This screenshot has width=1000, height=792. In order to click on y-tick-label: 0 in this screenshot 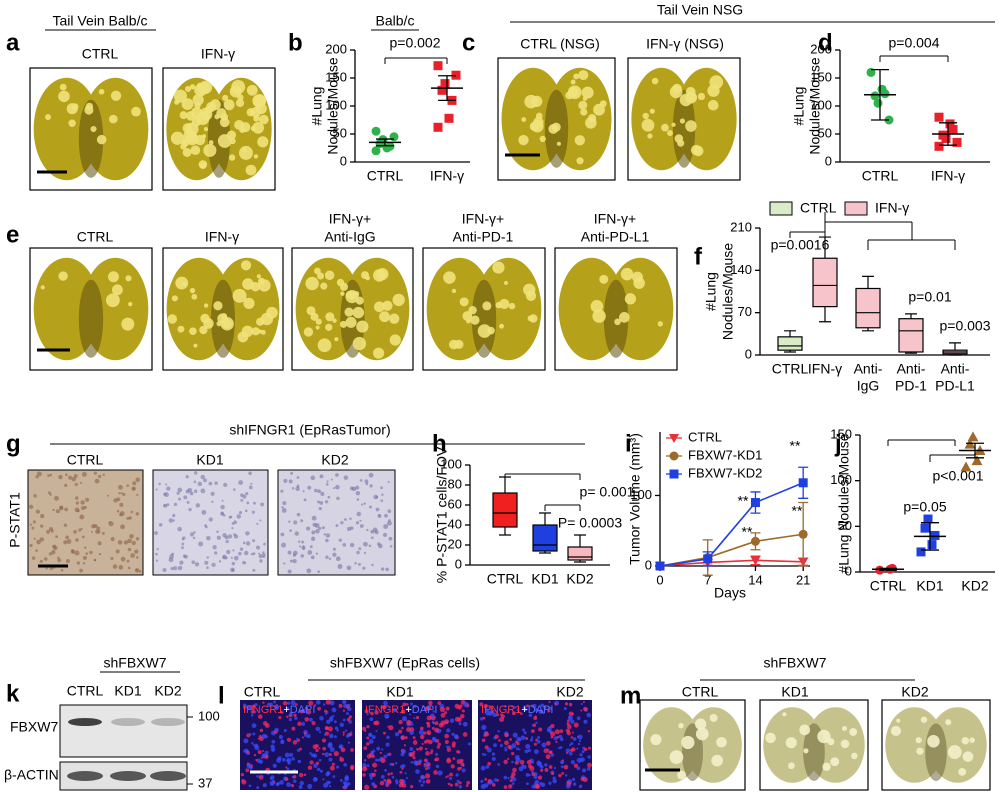, I will do `click(343, 160)`.